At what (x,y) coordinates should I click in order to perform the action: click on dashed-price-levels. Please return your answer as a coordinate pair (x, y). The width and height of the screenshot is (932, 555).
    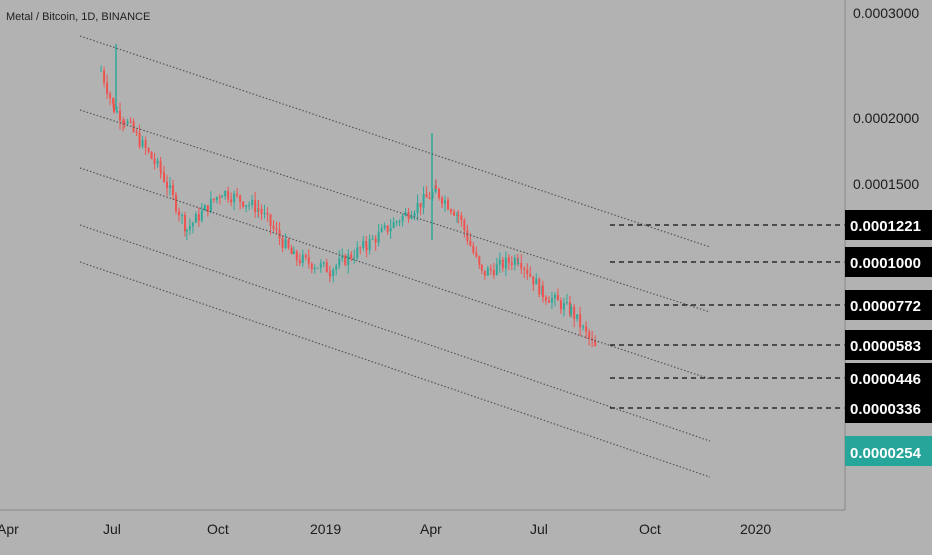
    Looking at the image, I should click on (727, 316).